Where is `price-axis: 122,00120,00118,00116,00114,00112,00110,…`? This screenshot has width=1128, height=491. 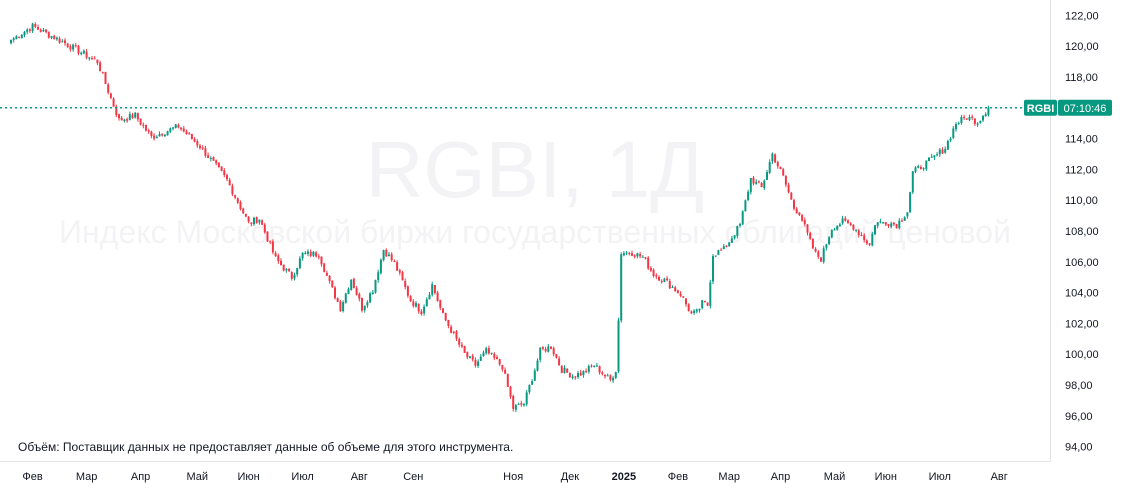
price-axis: 122,00120,00118,00116,00114,00112,00110,… is located at coordinates (1082, 231).